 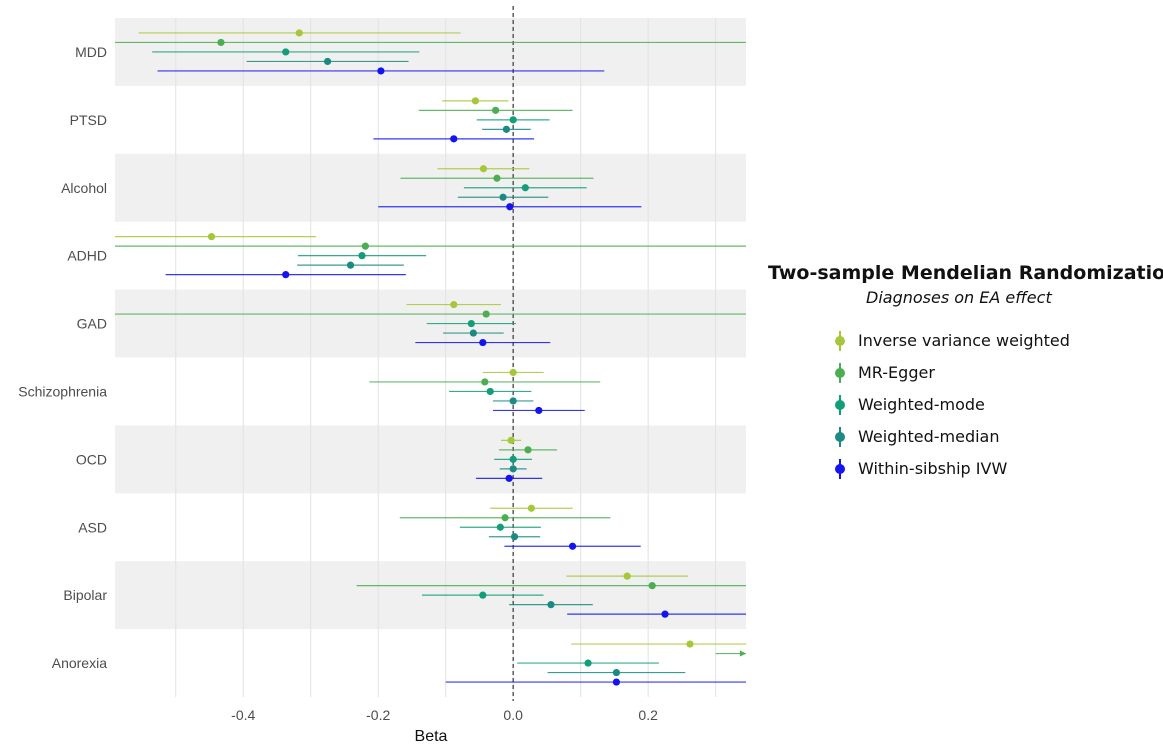 I want to click on legend-key-weighted-median, so click(x=840, y=437).